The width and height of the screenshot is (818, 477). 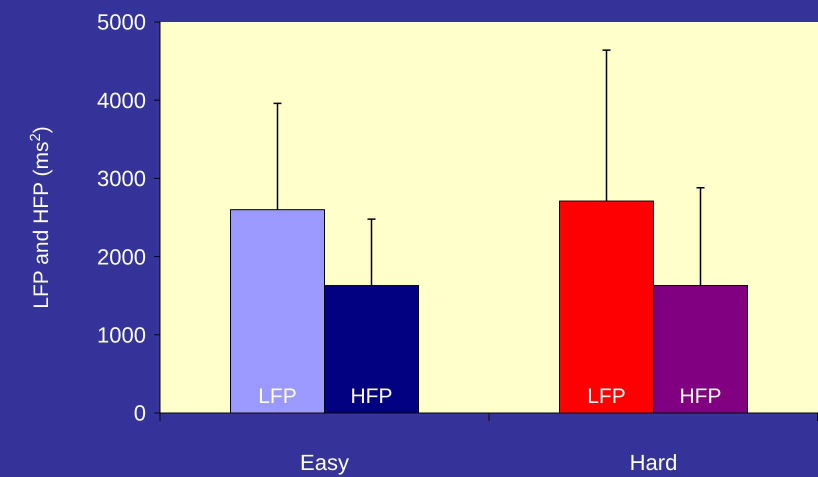 I want to click on y-tick-label: 0, so click(x=140, y=413).